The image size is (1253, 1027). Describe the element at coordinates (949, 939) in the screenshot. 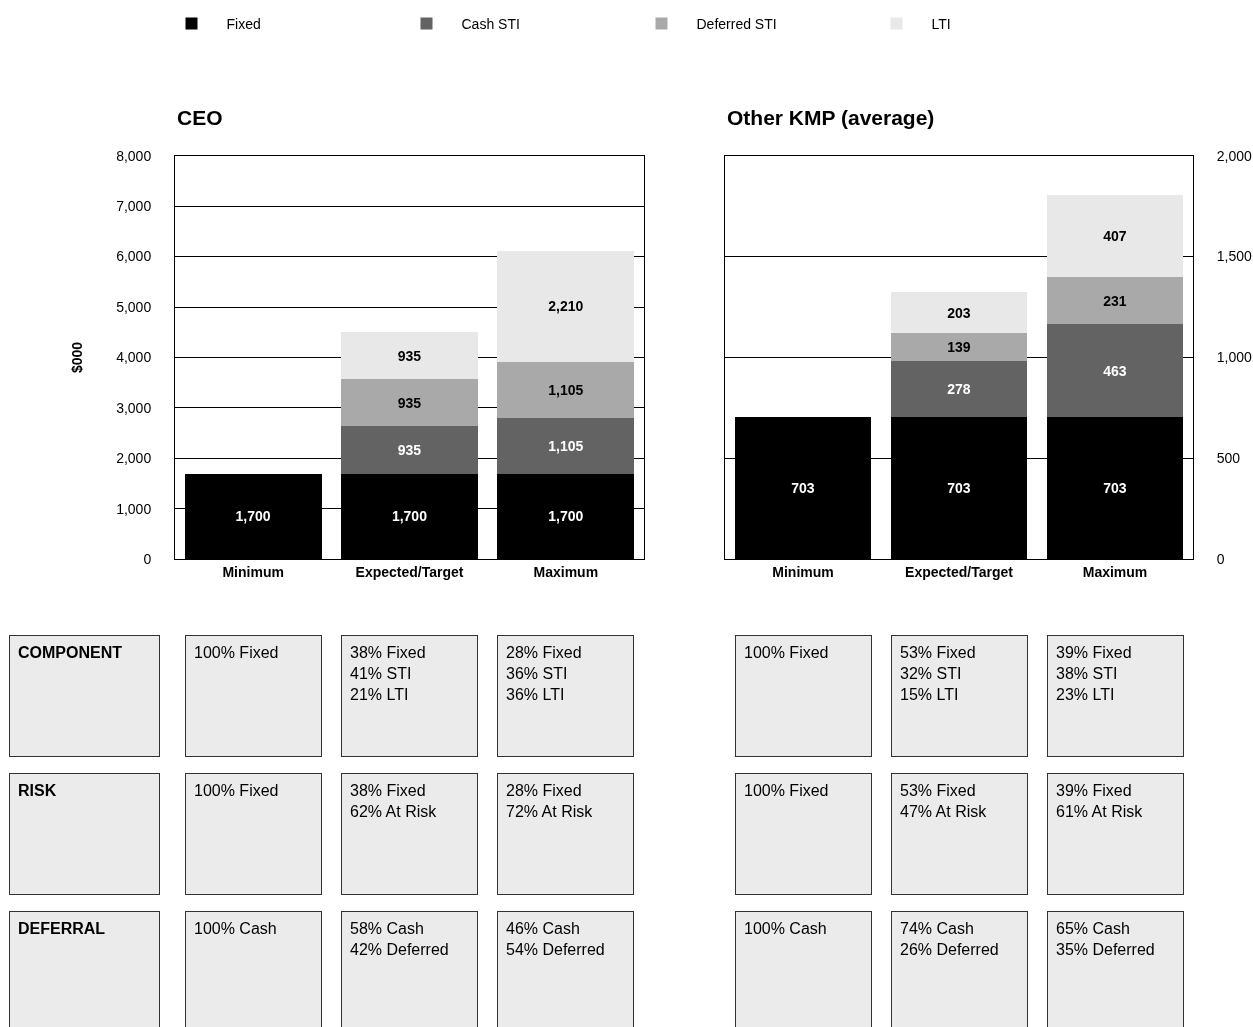

I see `text: 74% Cash 26% Deferred` at that location.